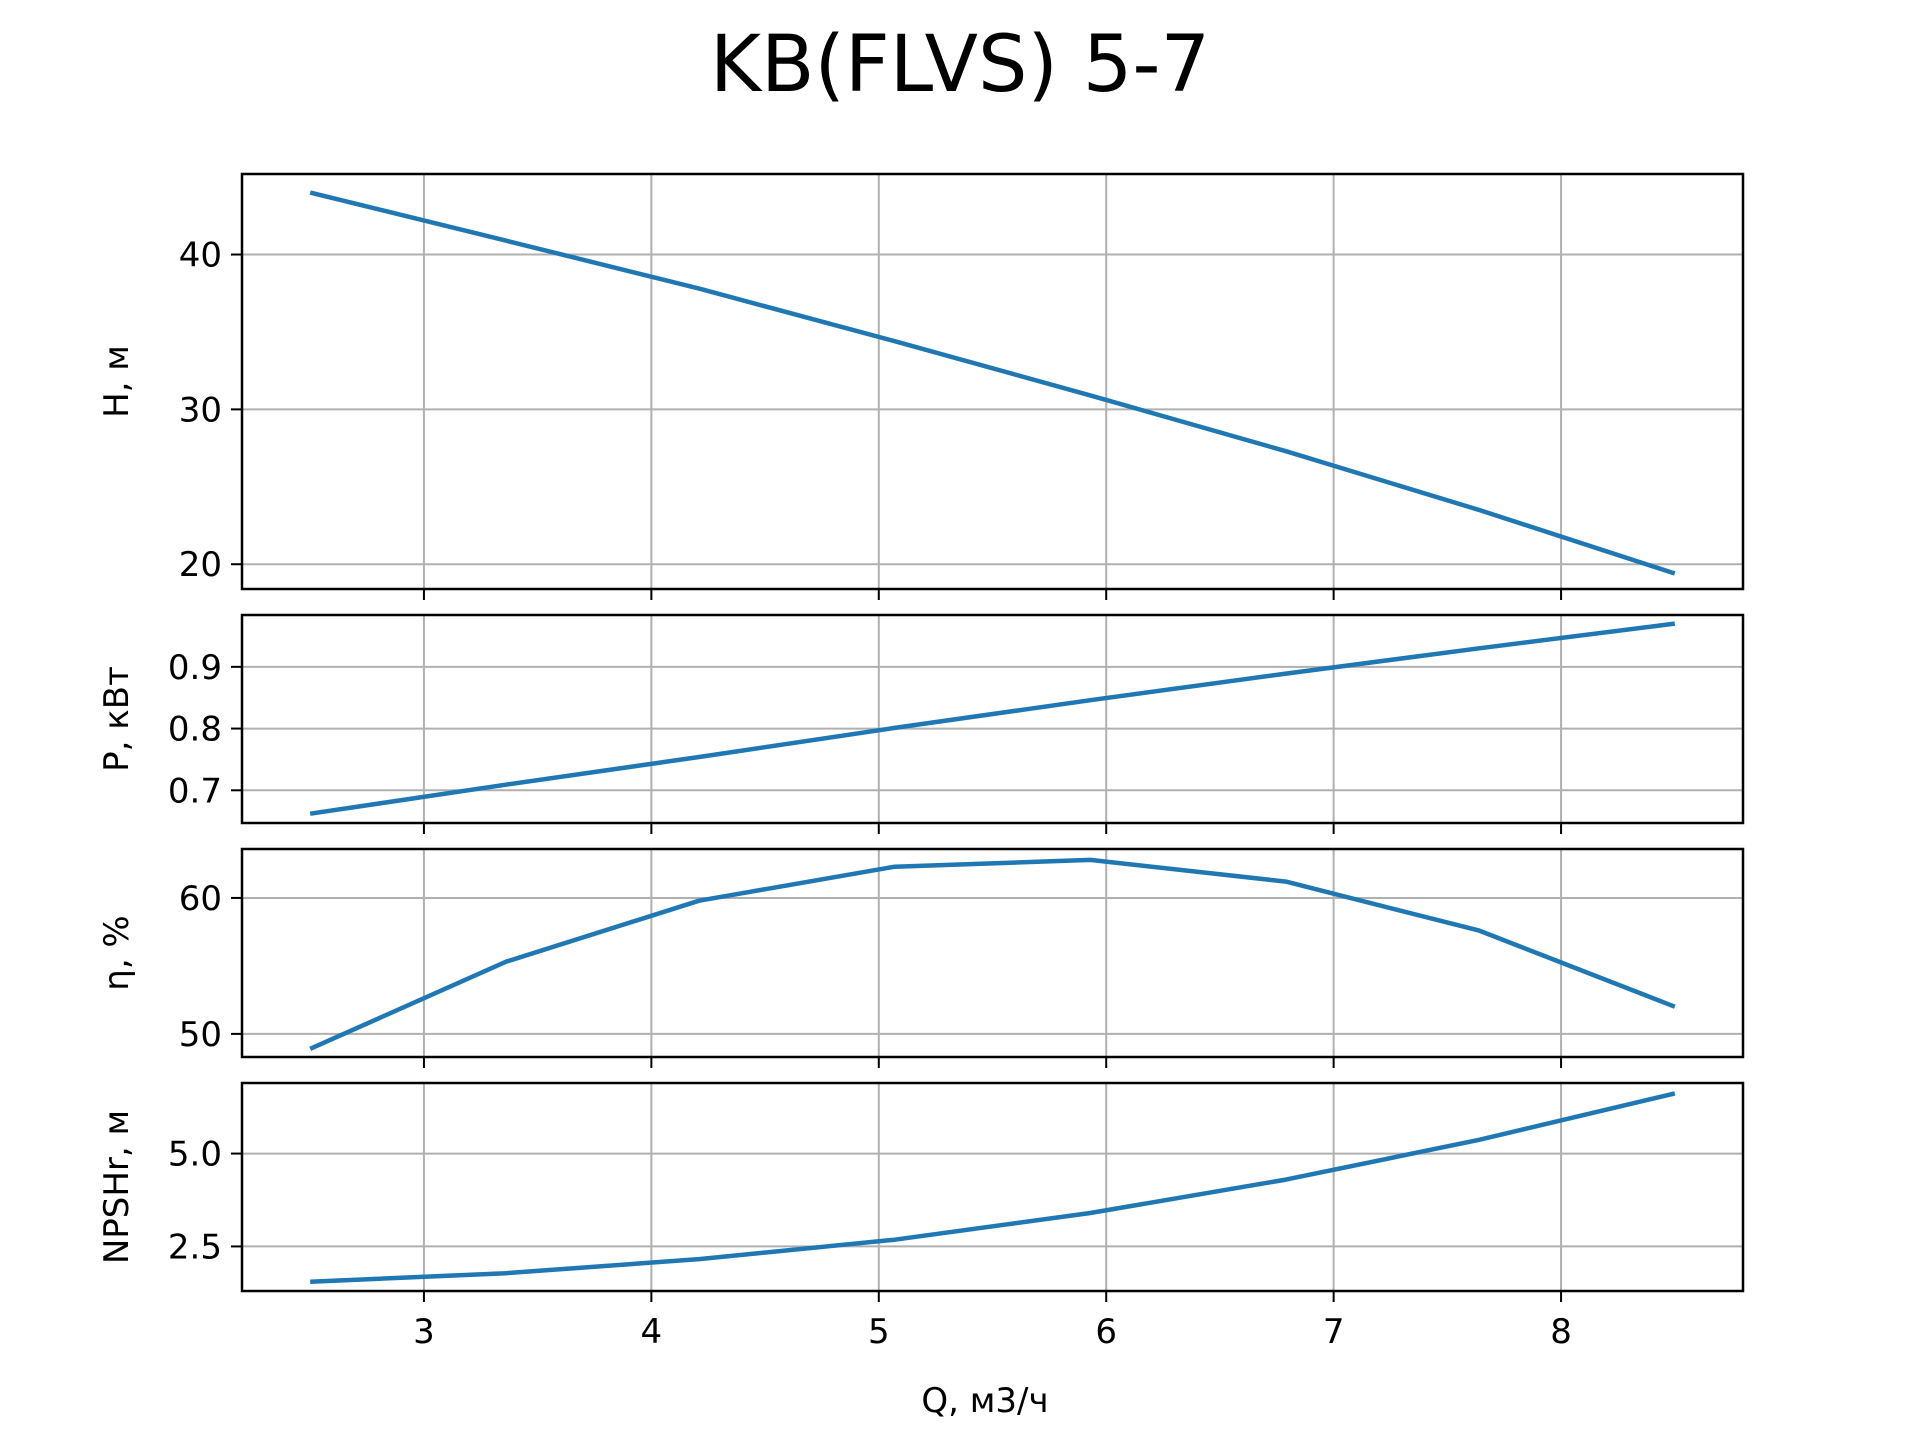 This screenshot has height=1445, width=1920. Describe the element at coordinates (1334, 1332) in the screenshot. I see `x-tick-label: 7` at that location.